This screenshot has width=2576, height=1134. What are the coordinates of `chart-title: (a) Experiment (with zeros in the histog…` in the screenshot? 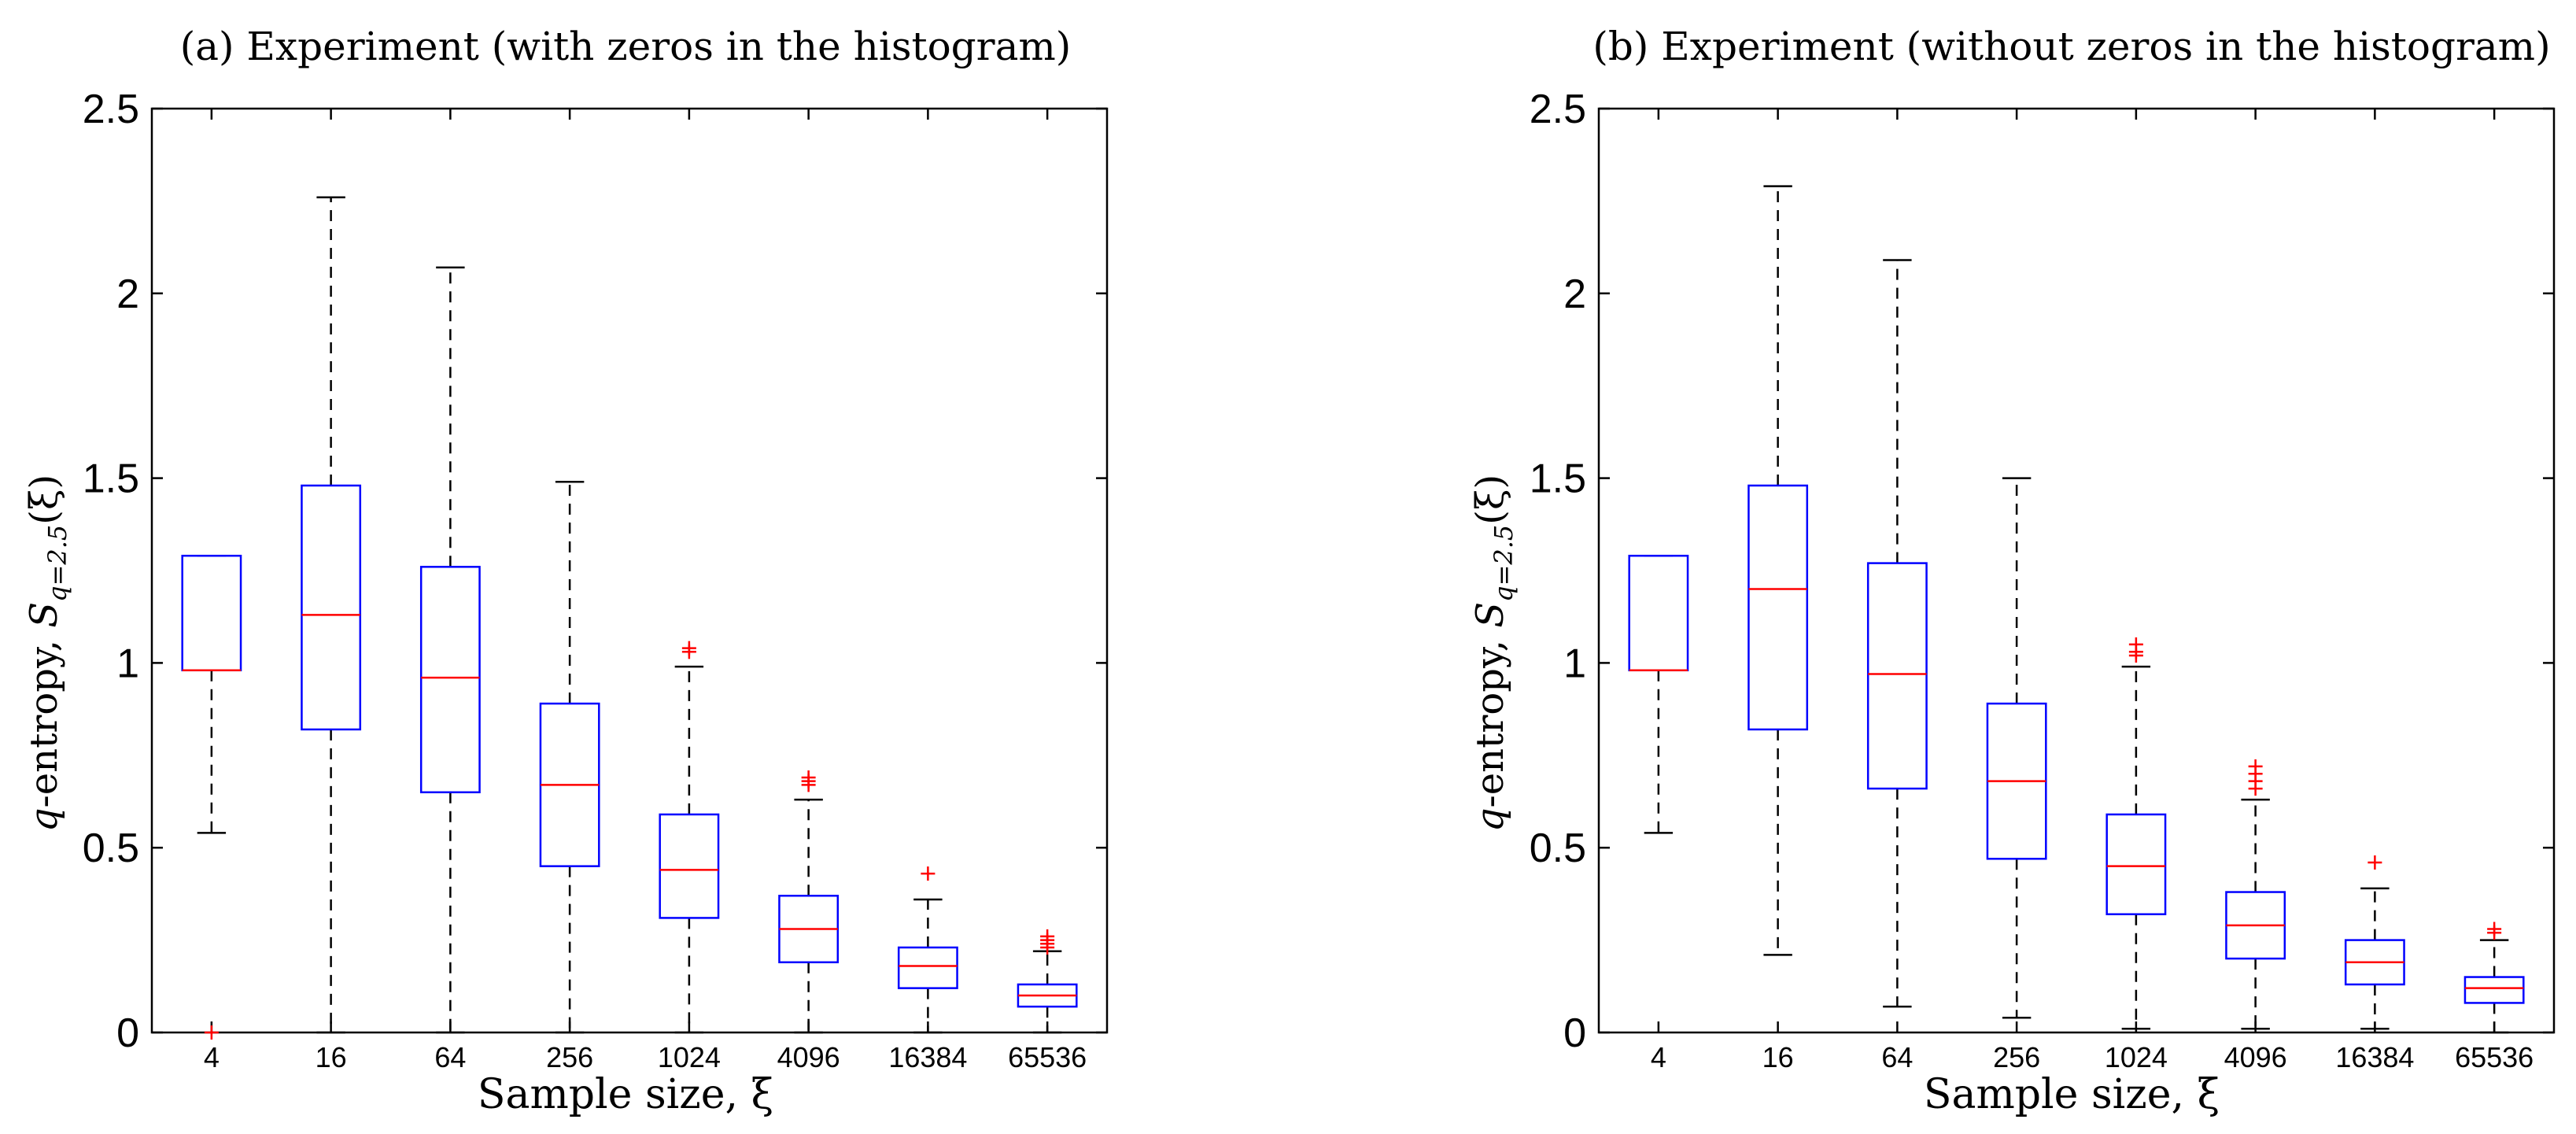 It's located at (626, 46).